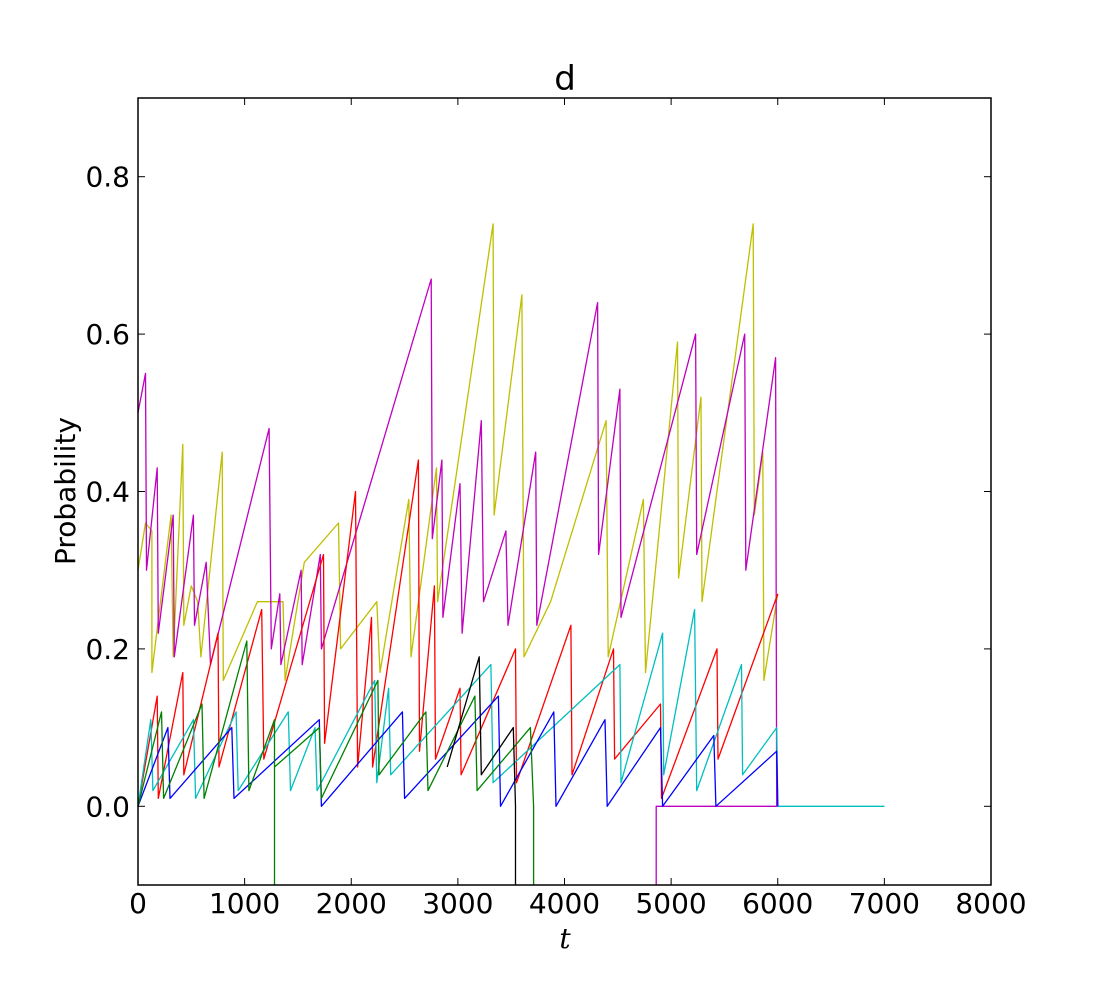 This screenshot has width=1102, height=983. What do you see at coordinates (244, 903) in the screenshot?
I see `x-tick-label: 1000` at bounding box center [244, 903].